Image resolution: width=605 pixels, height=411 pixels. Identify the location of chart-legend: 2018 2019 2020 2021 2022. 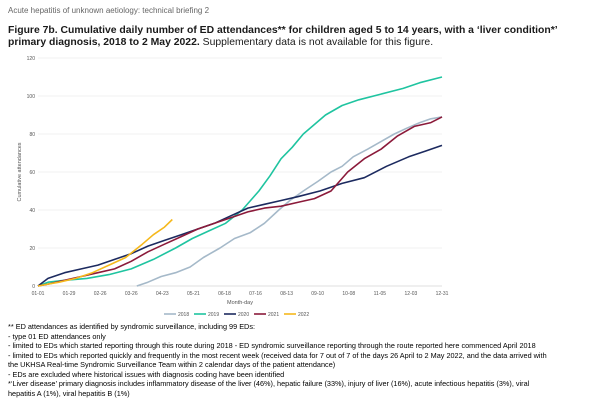
(236, 315).